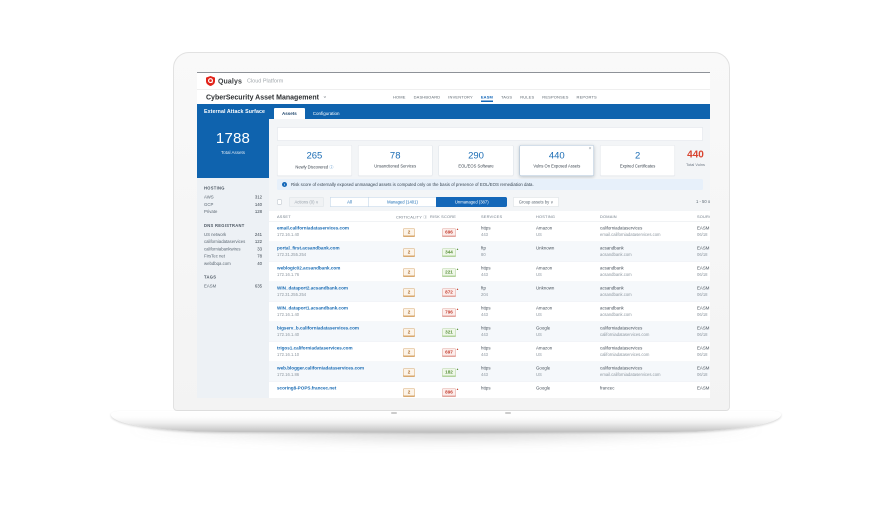 The image size is (892, 510). Describe the element at coordinates (555, 97) in the screenshot. I see `nav-item-responses: RESPONSES` at that location.